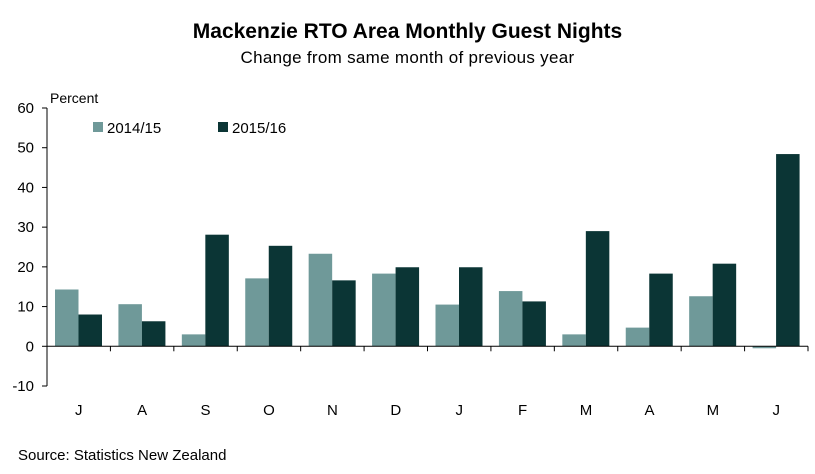  What do you see at coordinates (134, 128) in the screenshot?
I see `legend-label: 2014/15` at bounding box center [134, 128].